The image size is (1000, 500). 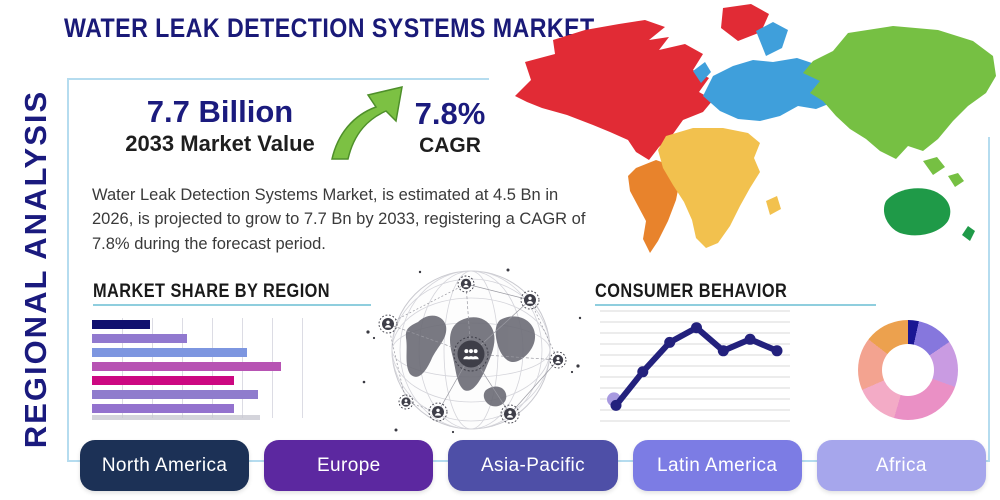 What do you see at coordinates (702, 72) in the screenshot?
I see `map-region-uk` at bounding box center [702, 72].